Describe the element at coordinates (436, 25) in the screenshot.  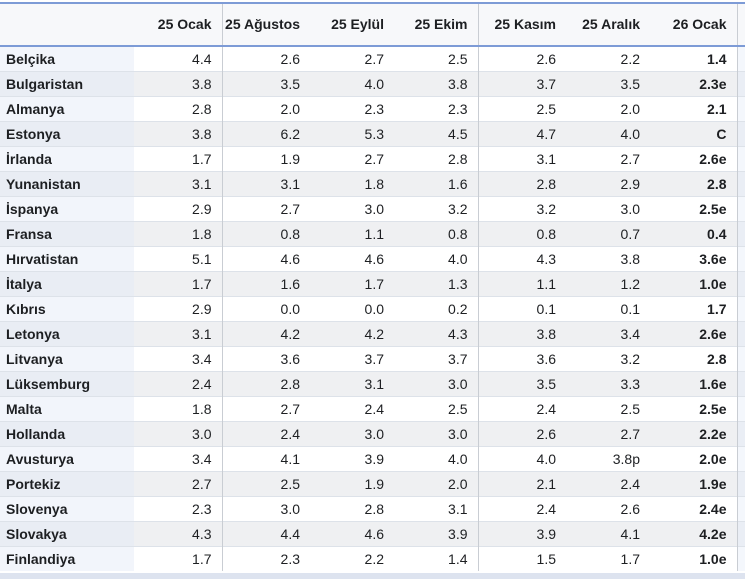
I see `column-header: 25 Ekim` at that location.